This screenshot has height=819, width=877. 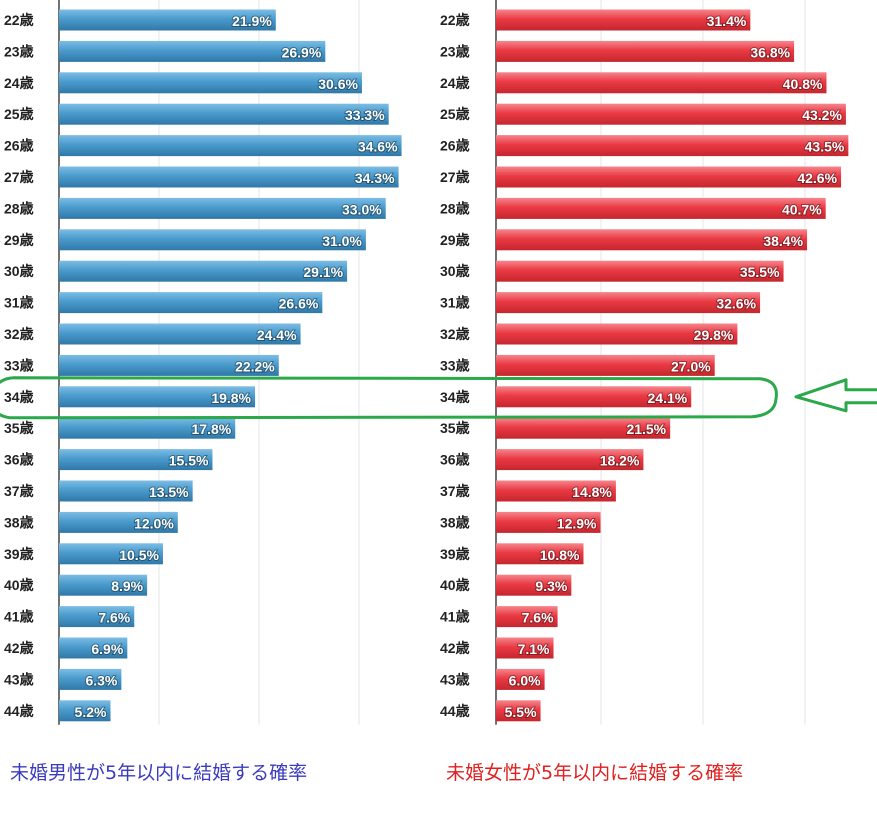 What do you see at coordinates (646, 429) in the screenshot?
I see `female-data-label: 21.5%` at bounding box center [646, 429].